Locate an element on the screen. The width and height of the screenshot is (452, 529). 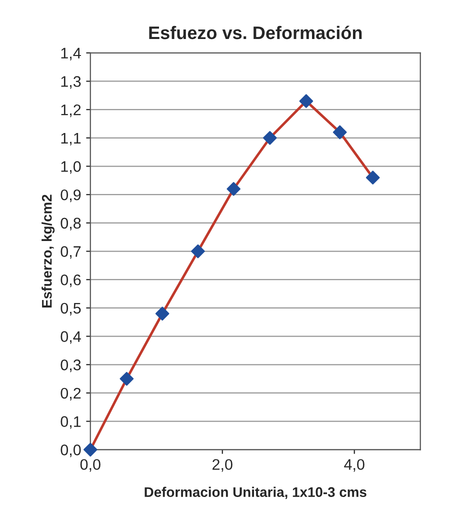
x-tick-label: 4,0 is located at coordinates (354, 465).